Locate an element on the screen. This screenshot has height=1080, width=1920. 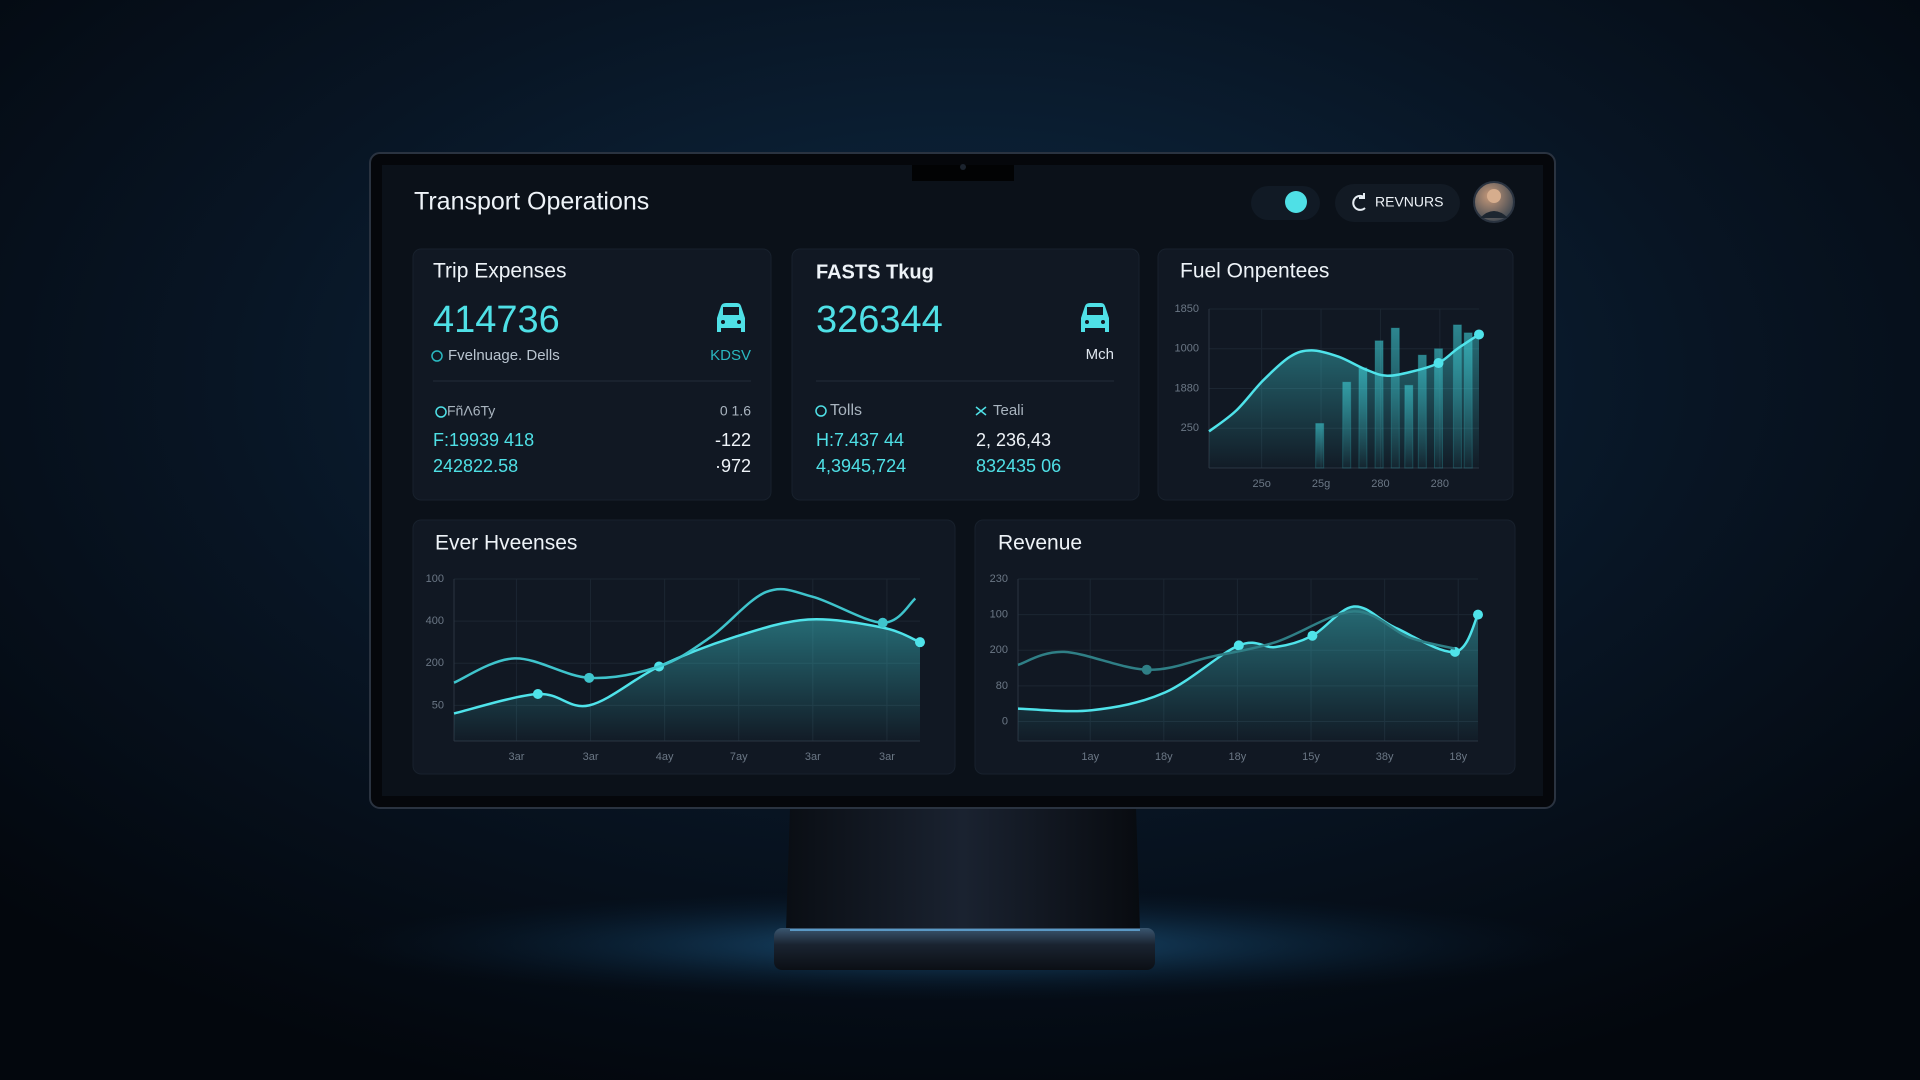
y-tick-label: 230 is located at coordinates (999, 579).